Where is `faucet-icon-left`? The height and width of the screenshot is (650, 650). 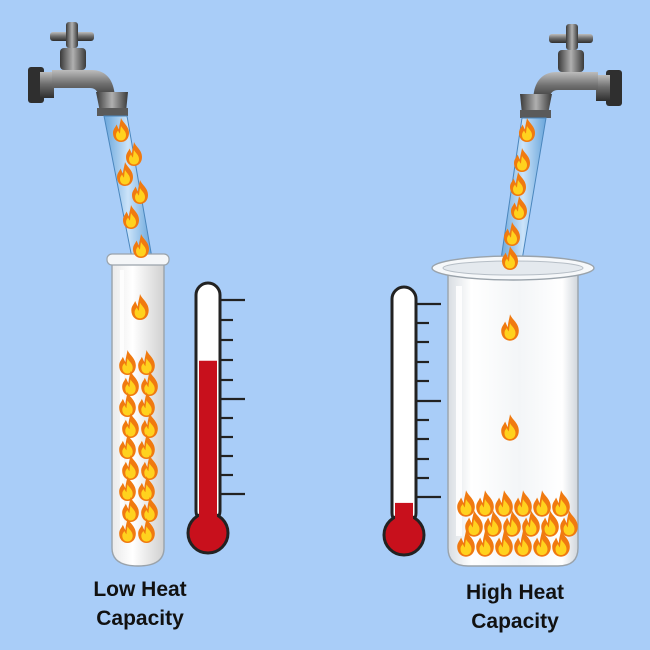 faucet-icon-left is located at coordinates (78, 69).